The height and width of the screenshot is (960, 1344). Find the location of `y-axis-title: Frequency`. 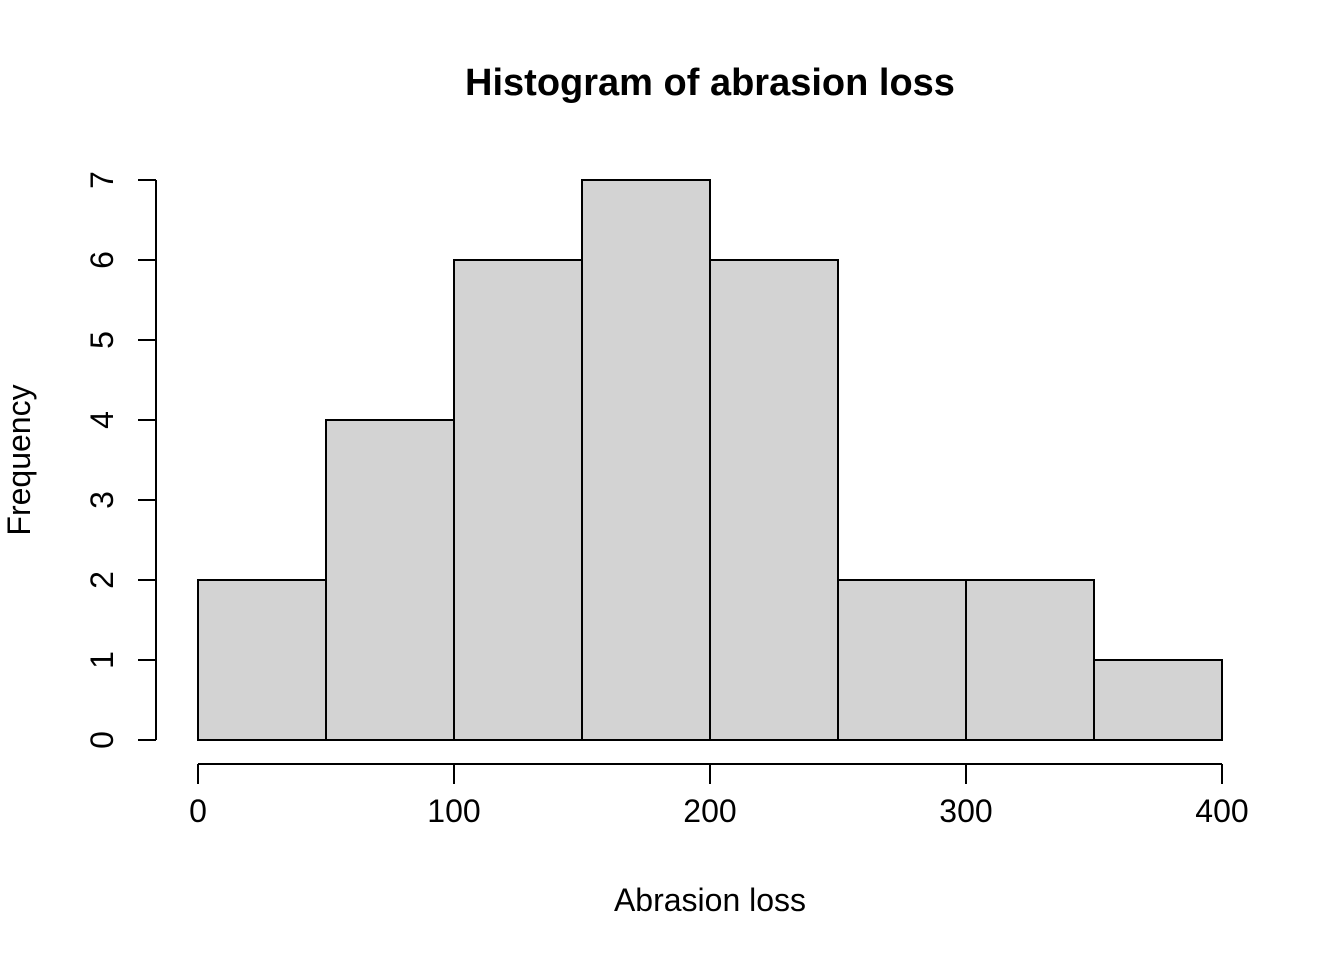

y-axis-title: Frequency is located at coordinates (19, 459).